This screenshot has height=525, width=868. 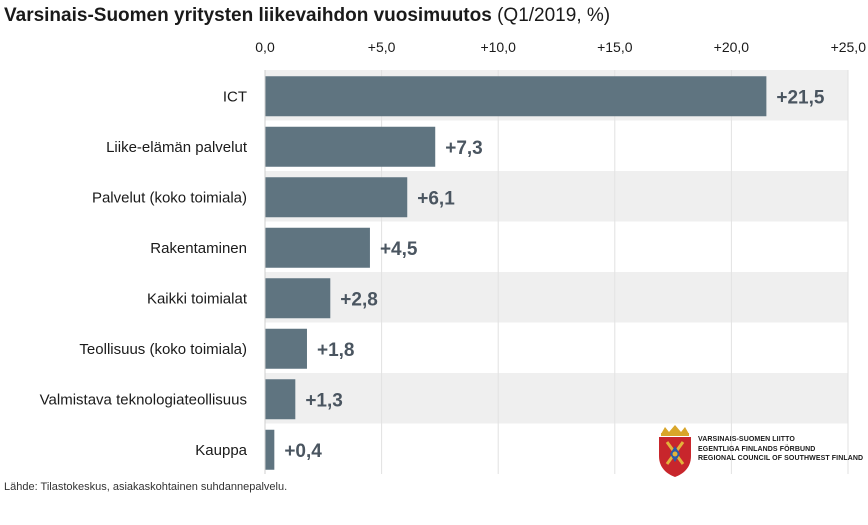 What do you see at coordinates (615, 47) in the screenshot?
I see `x-tick-label: +15,0` at bounding box center [615, 47].